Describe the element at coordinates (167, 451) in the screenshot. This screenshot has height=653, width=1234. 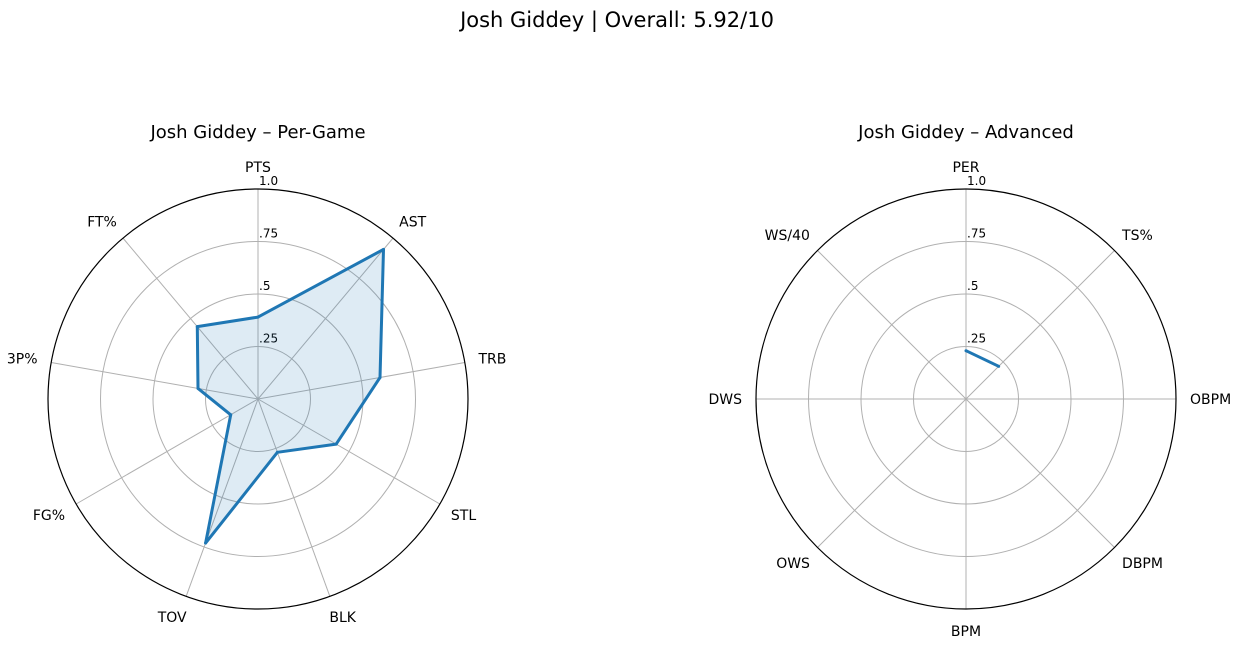
I see `spoke-fg-pct` at that location.